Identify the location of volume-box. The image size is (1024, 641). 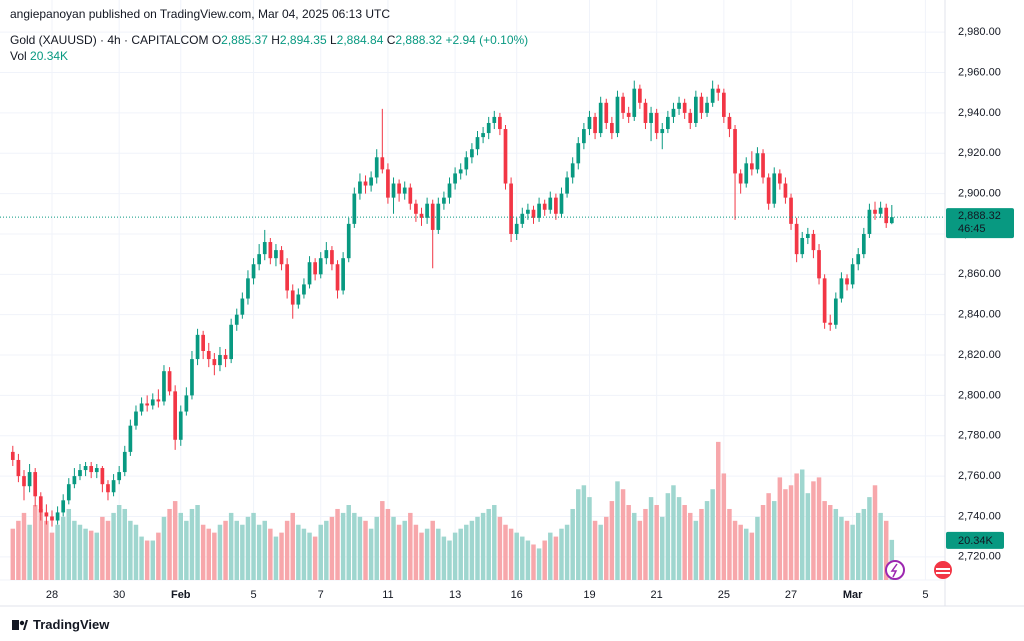
(975, 540).